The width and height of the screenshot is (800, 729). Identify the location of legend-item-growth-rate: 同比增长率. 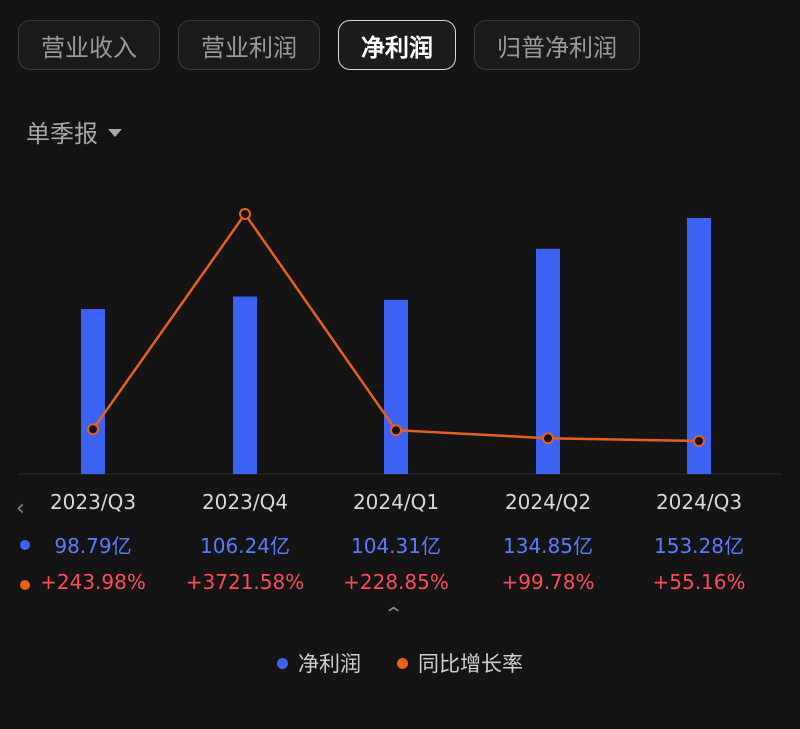
(460, 663).